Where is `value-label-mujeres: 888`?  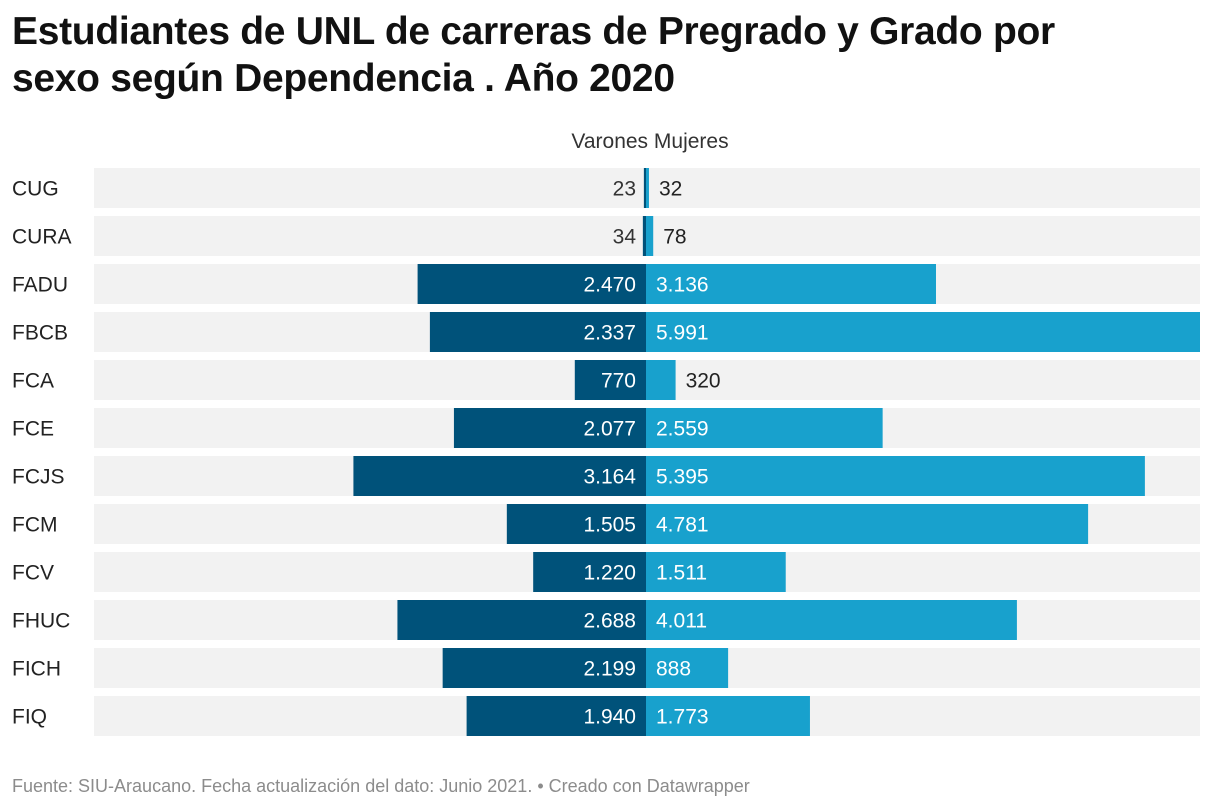
value-label-mujeres: 888 is located at coordinates (673, 669).